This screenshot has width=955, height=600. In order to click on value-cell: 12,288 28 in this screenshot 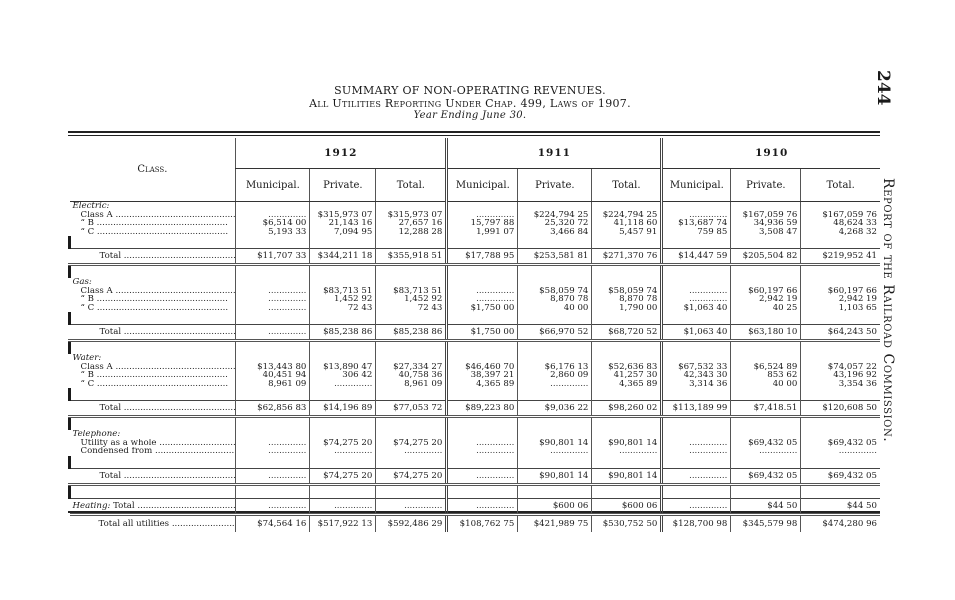, I will do `click(411, 231)`.